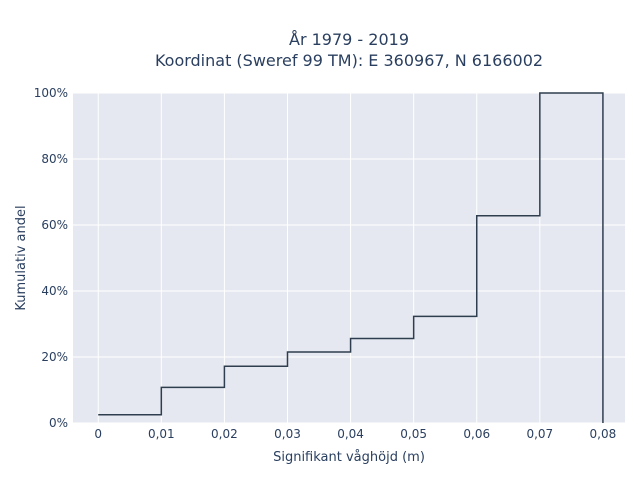 The height and width of the screenshot is (480, 640). I want to click on x-tick-label: 0,07, so click(539, 434).